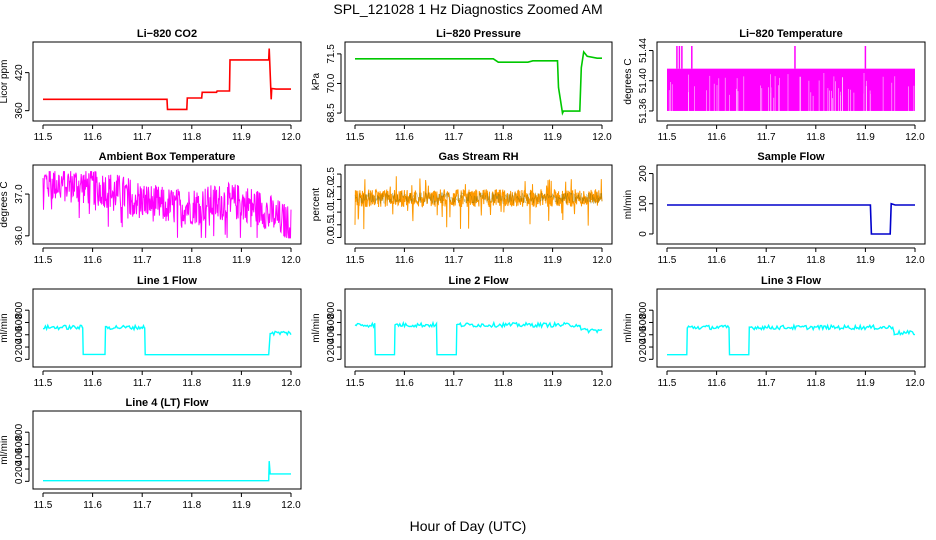  What do you see at coordinates (478, 197) in the screenshot?
I see `series-line-texture` at bounding box center [478, 197].